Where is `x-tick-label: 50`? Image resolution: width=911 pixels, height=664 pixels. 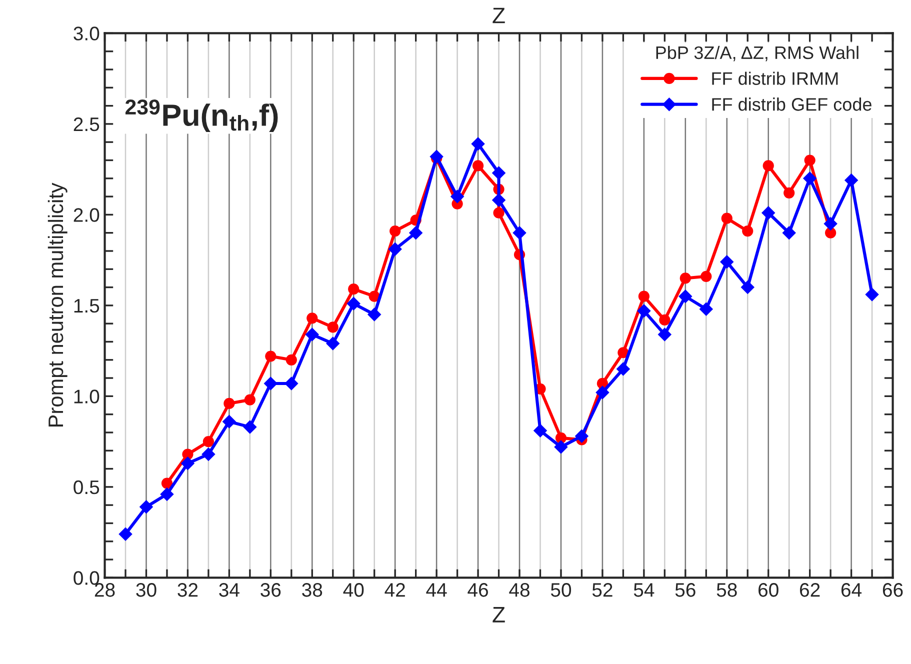
x-tick-label: 50 is located at coordinates (561, 590).